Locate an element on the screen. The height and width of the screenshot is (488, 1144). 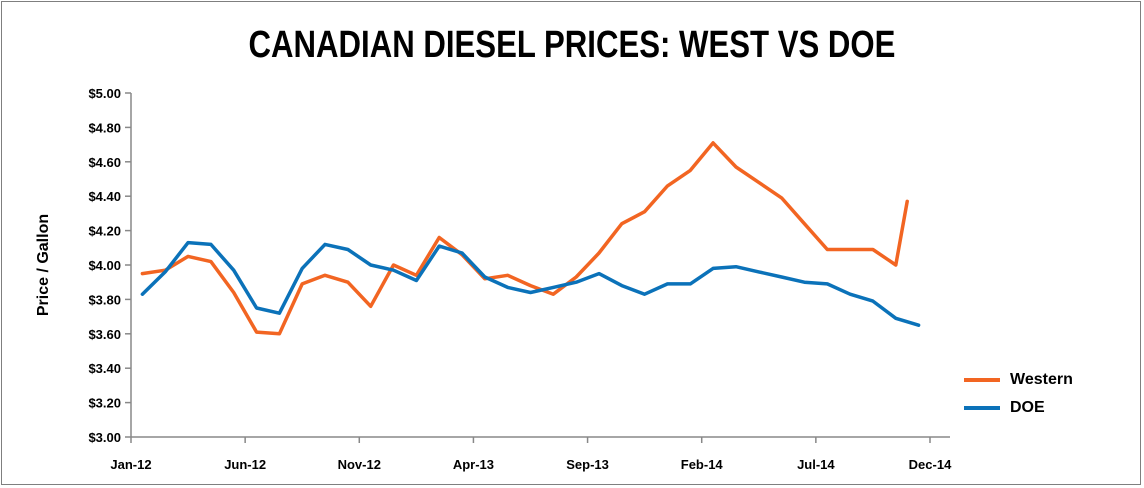
y-tick-label: $4.60 is located at coordinates (104, 162).